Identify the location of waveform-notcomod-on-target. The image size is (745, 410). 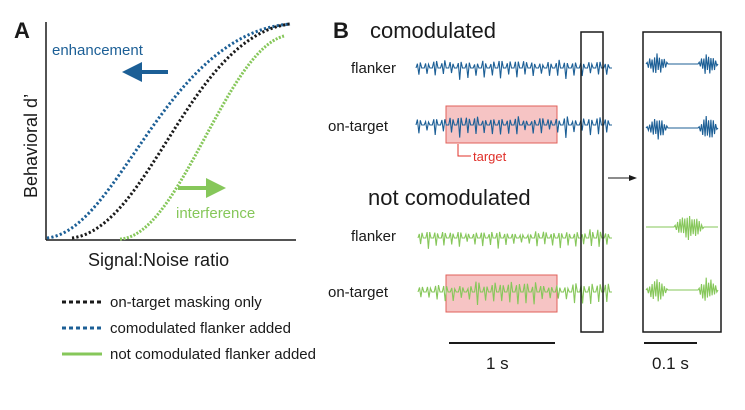
(514, 293).